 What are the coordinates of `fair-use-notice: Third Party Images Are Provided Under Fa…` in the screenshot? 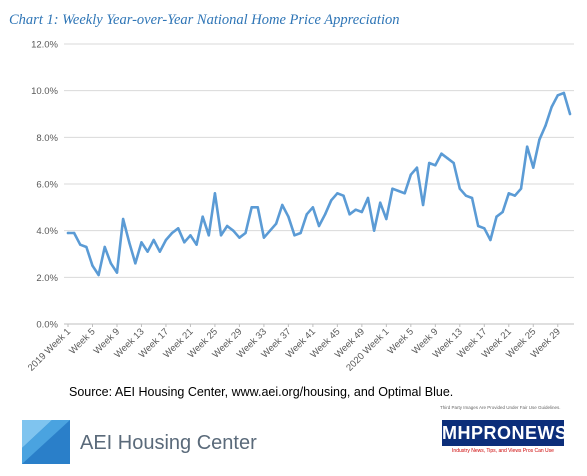 It's located at (500, 407).